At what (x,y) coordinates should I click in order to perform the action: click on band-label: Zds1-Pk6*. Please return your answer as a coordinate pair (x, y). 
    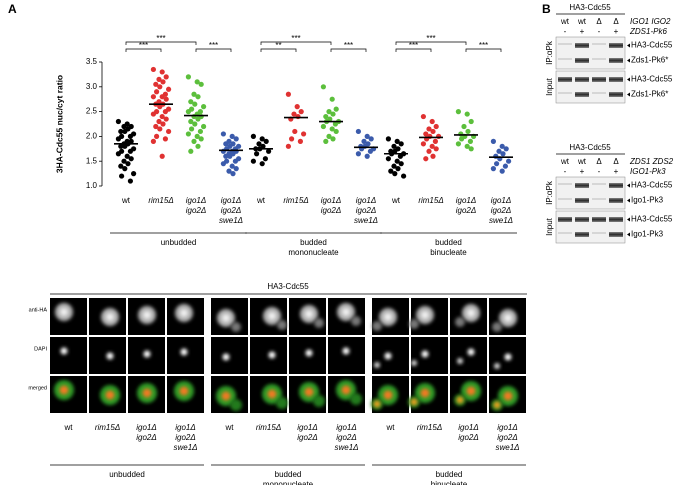
    Looking at the image, I should click on (649, 60).